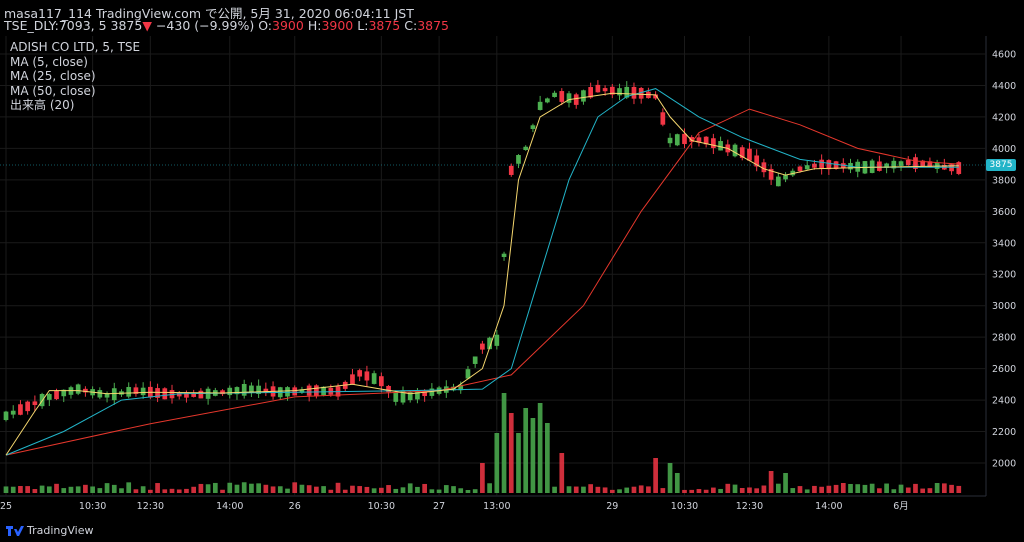 The image size is (1024, 542). What do you see at coordinates (75, 47) in the screenshot?
I see `legend-title: ADISH CO LTD, 5, TSE` at bounding box center [75, 47].